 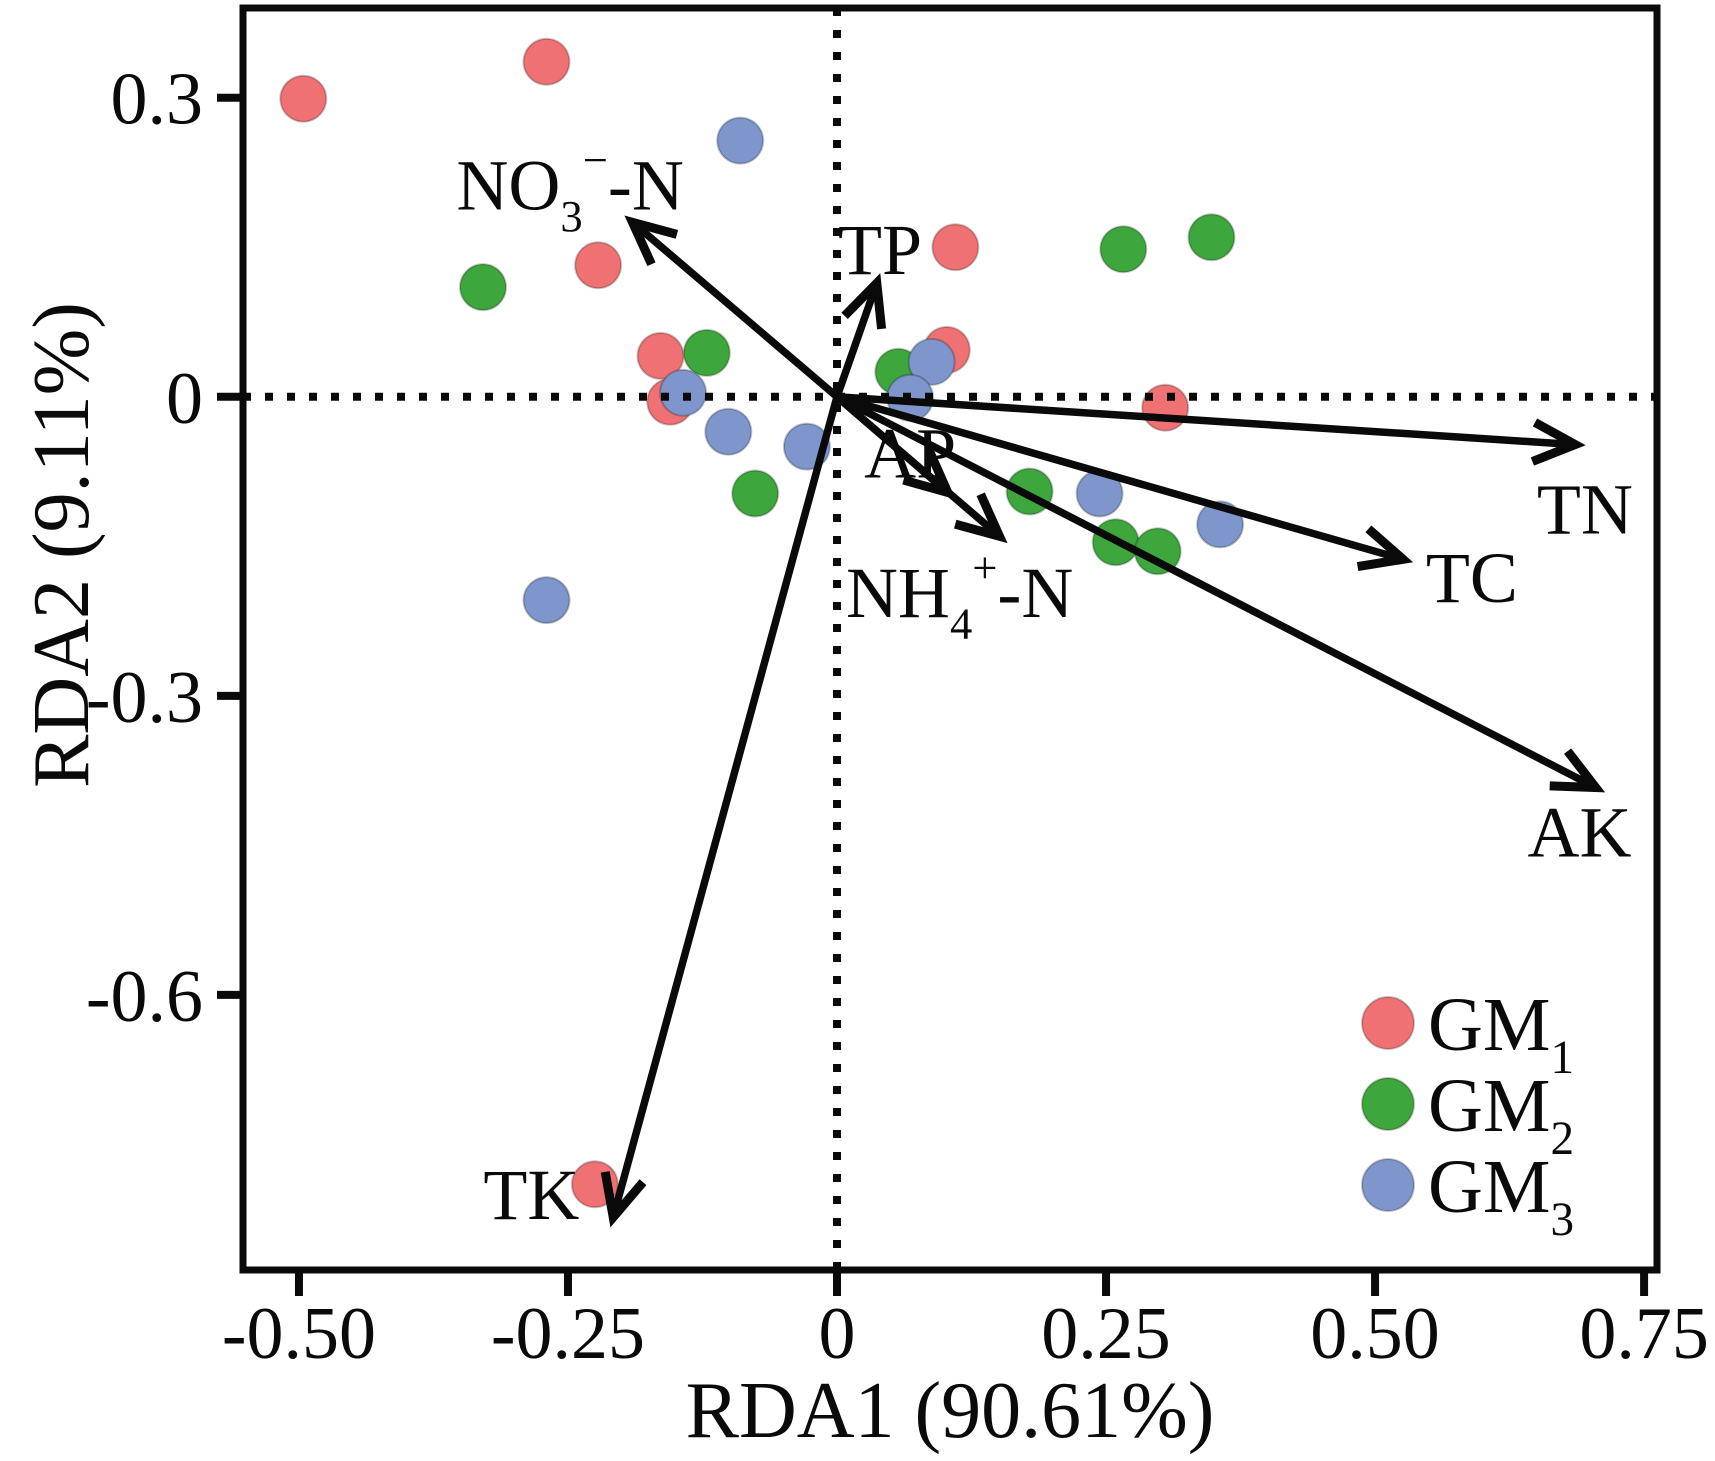 What do you see at coordinates (1206, 421) in the screenshot?
I see `arrow-shaft-TN` at bounding box center [1206, 421].